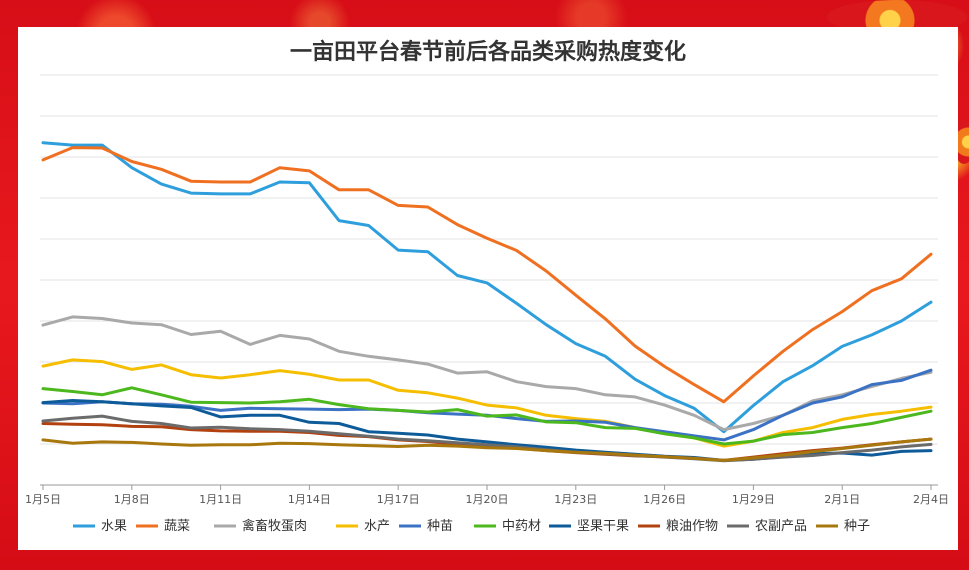  Describe the element at coordinates (440, 526) in the screenshot. I see `legend-label: 种苗` at that location.